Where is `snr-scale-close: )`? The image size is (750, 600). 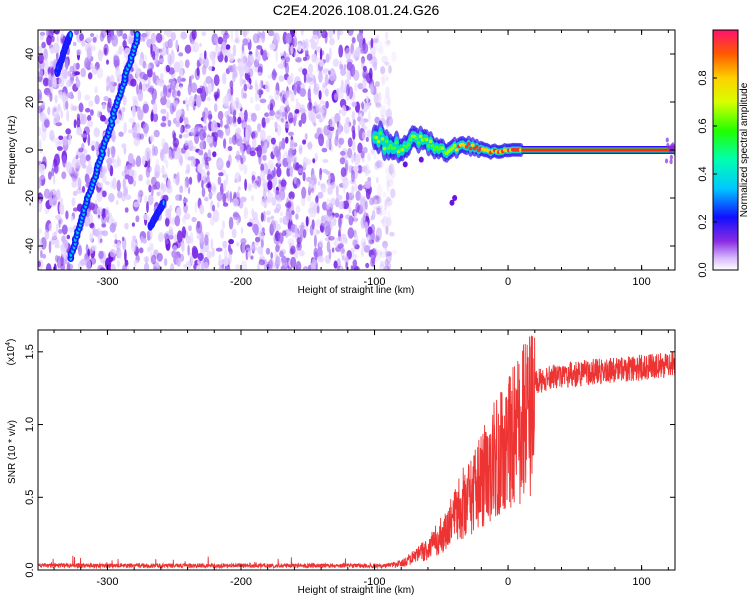
snr-scale-close: ) is located at coordinates (11, 340).